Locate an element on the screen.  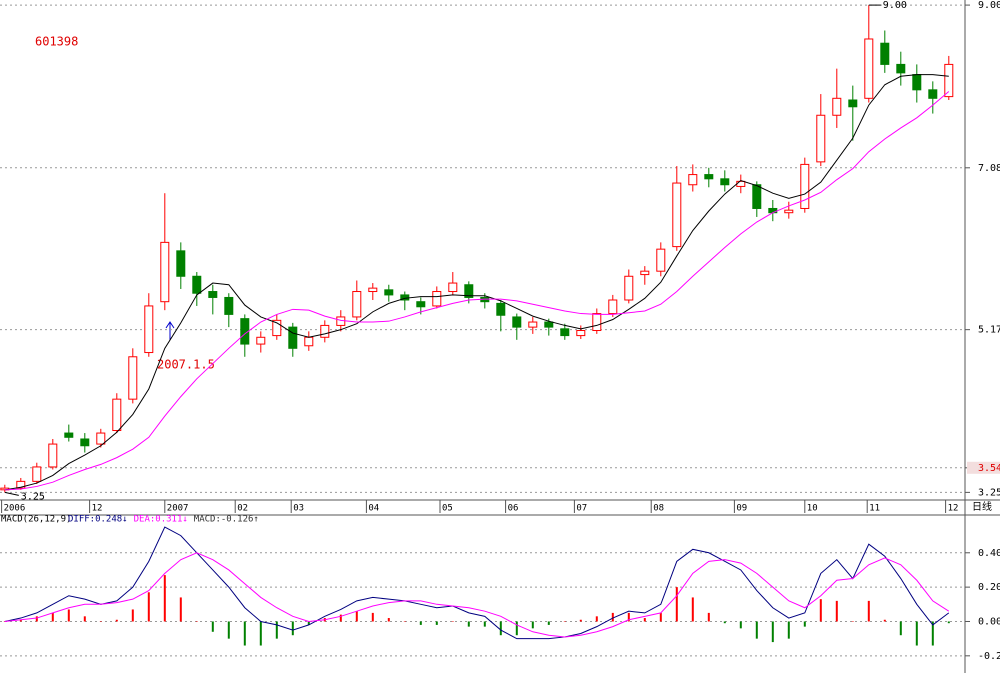
x-tick-label: 04 is located at coordinates (373, 509).